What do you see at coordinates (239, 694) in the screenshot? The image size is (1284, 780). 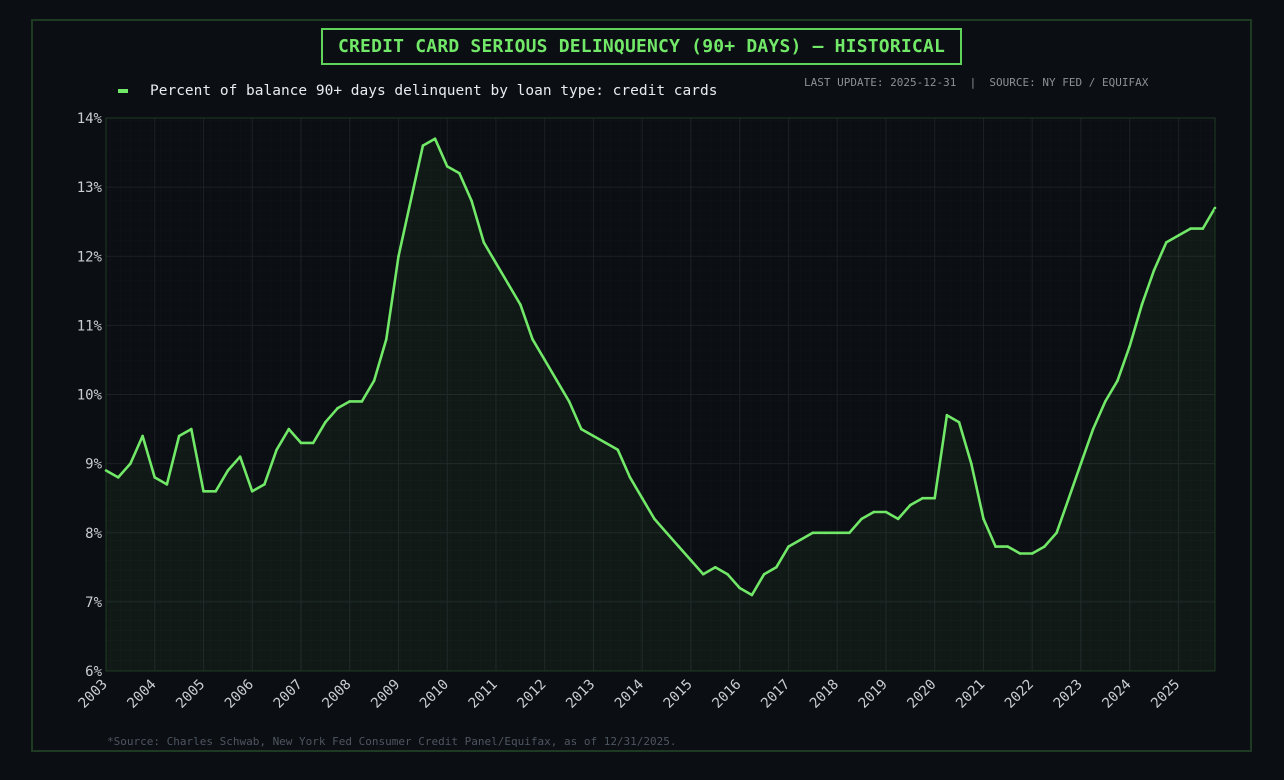 I see `x-tick-label: 2006` at bounding box center [239, 694].